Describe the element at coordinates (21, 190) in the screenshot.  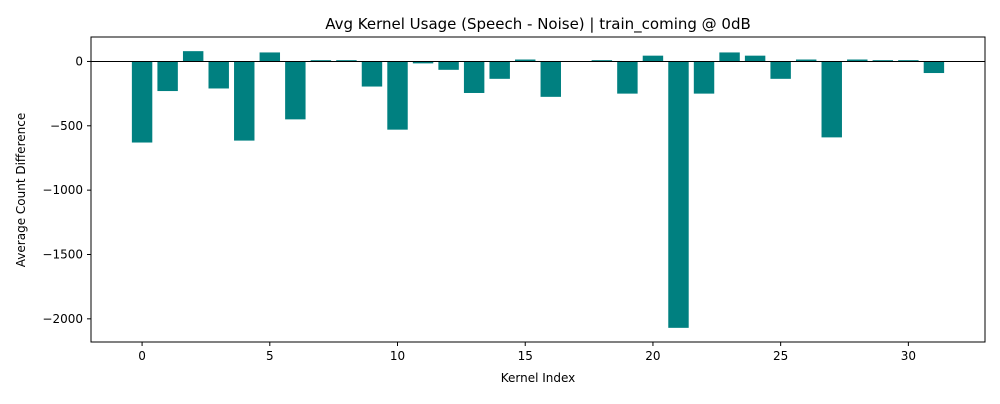
I see `y-axis-label: Average Count Difference` at that location.